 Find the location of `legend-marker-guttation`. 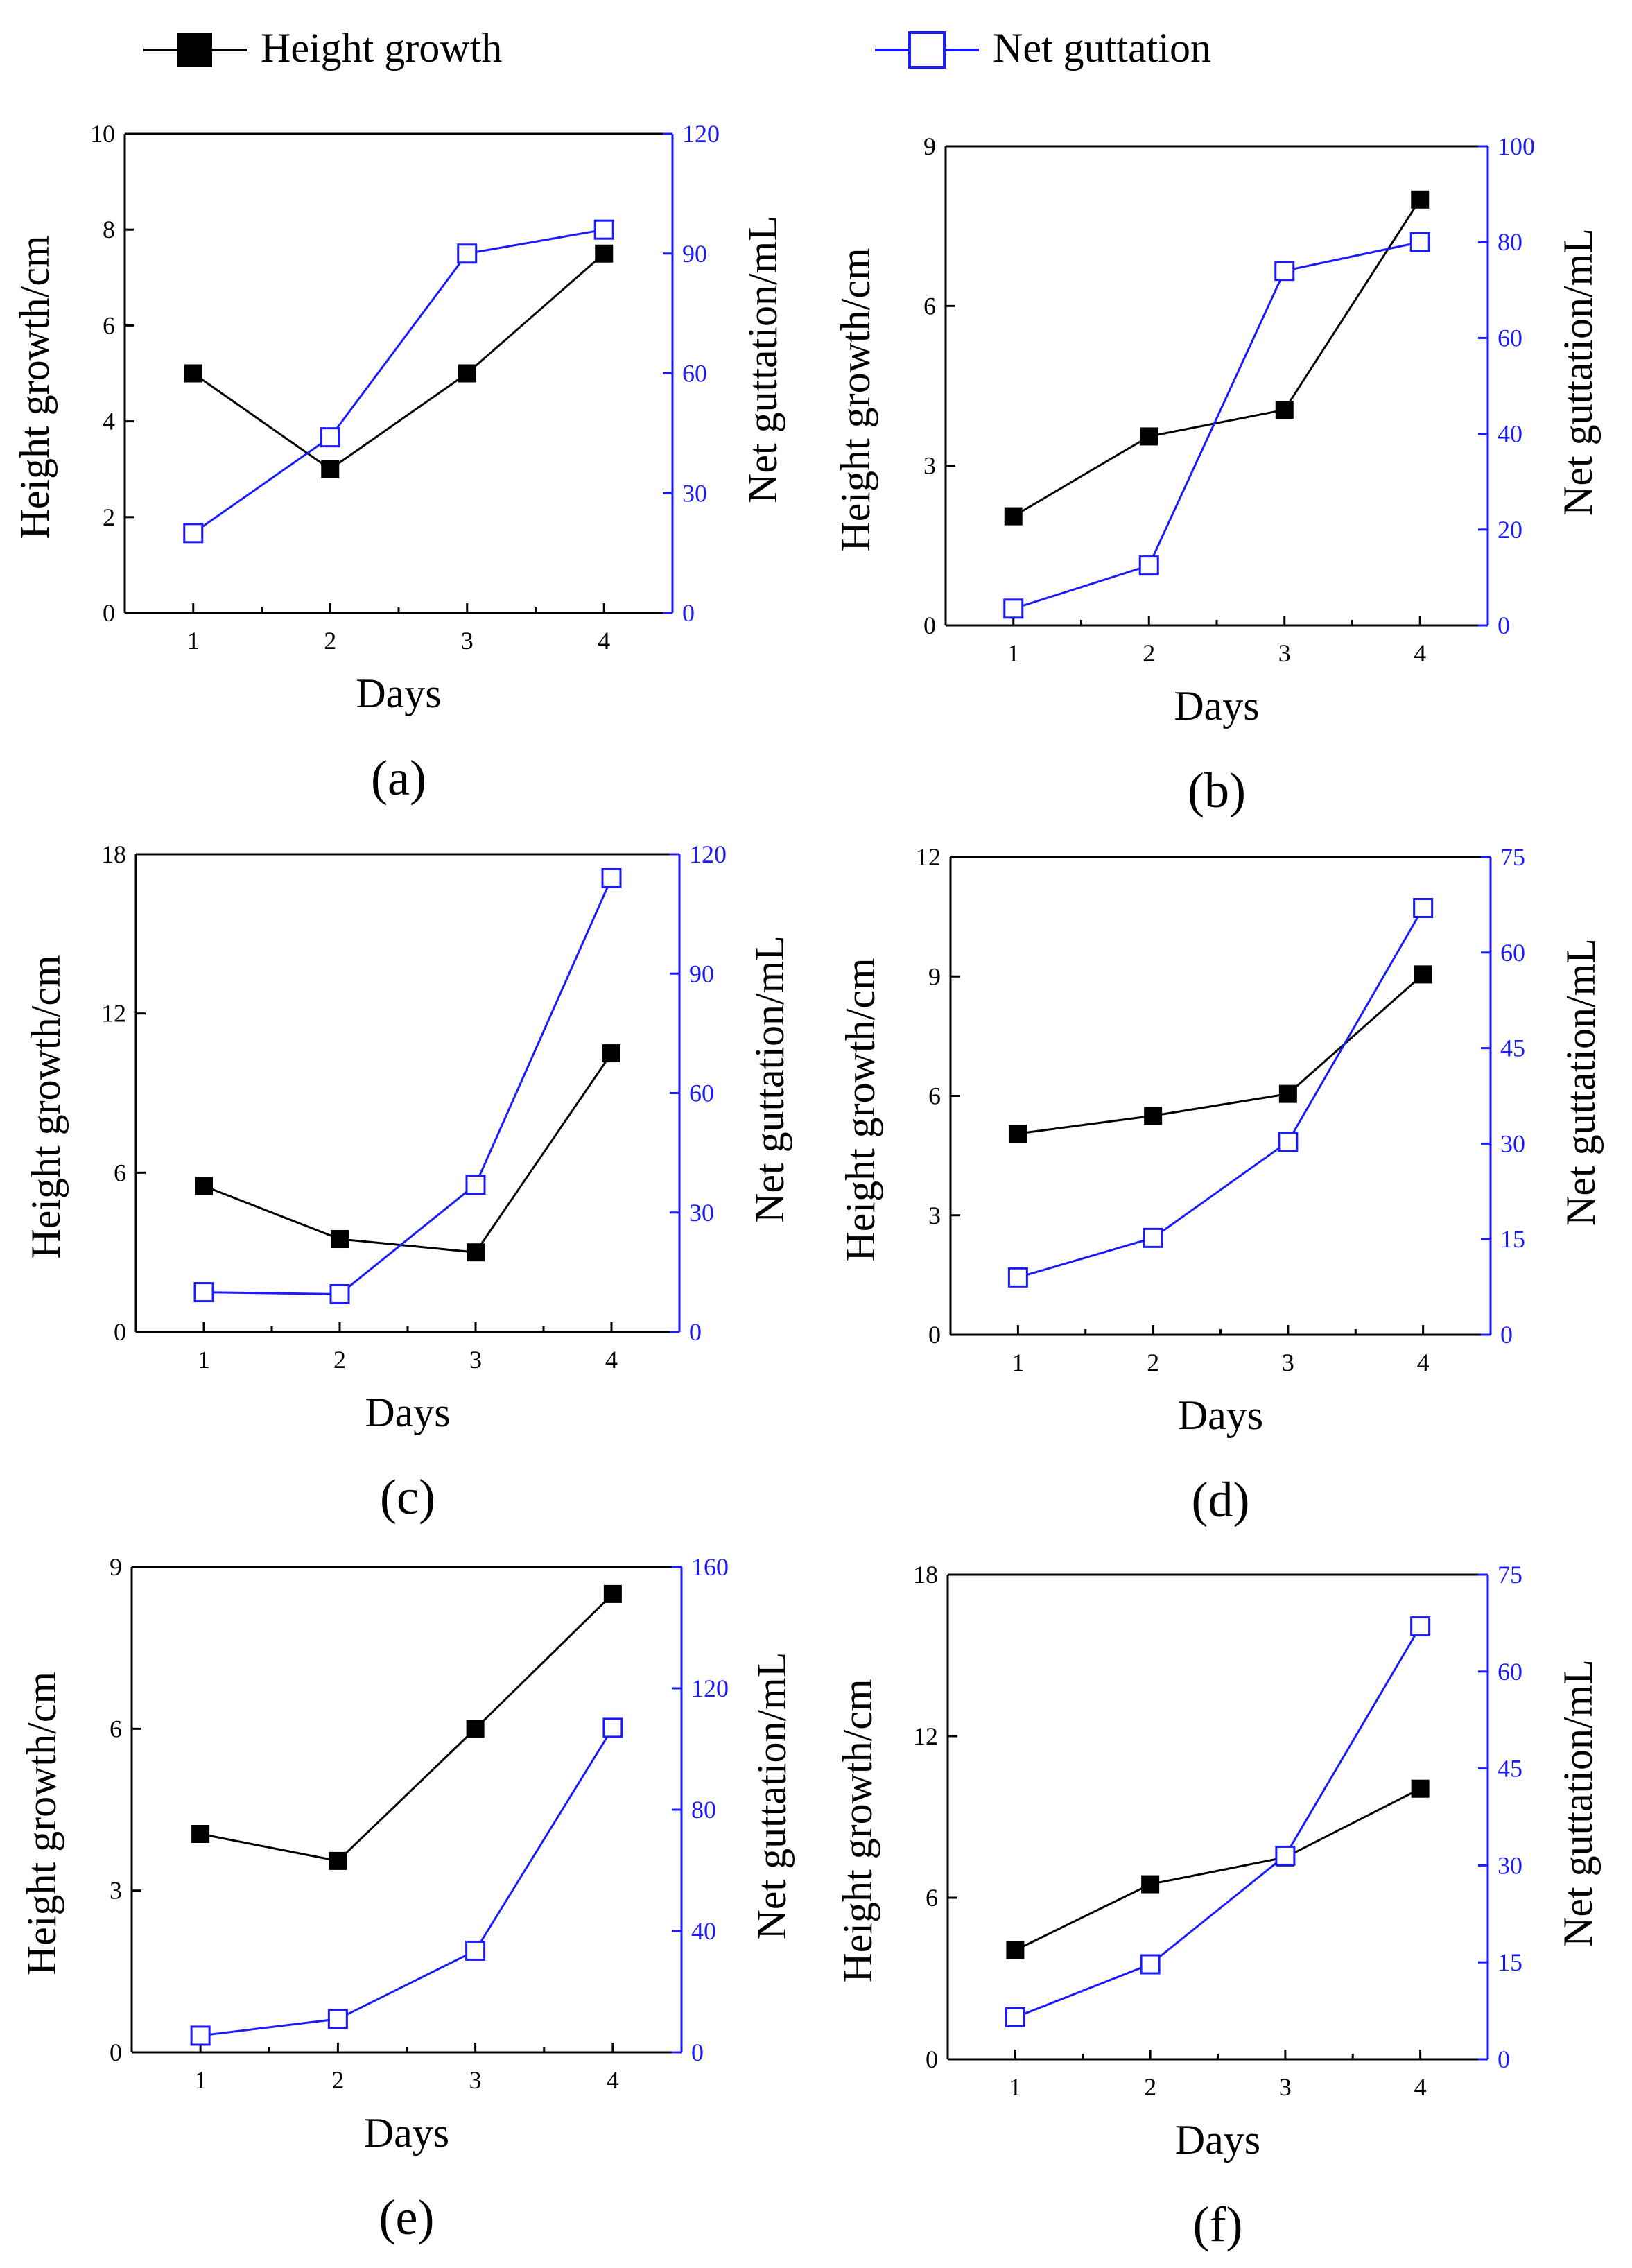

legend-marker-guttation is located at coordinates (927, 50).